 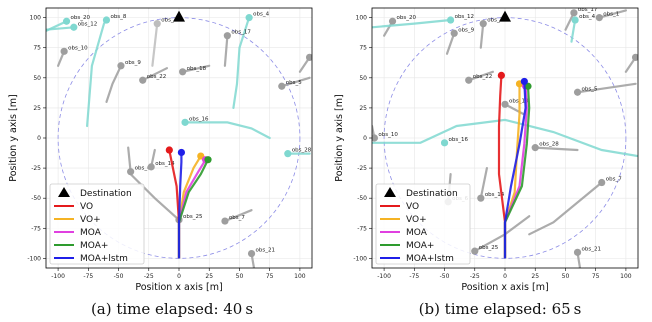 I want to click on legend: Destination VO VO+ MOA MOA+ MOA+lstm, so click(x=97, y=224).